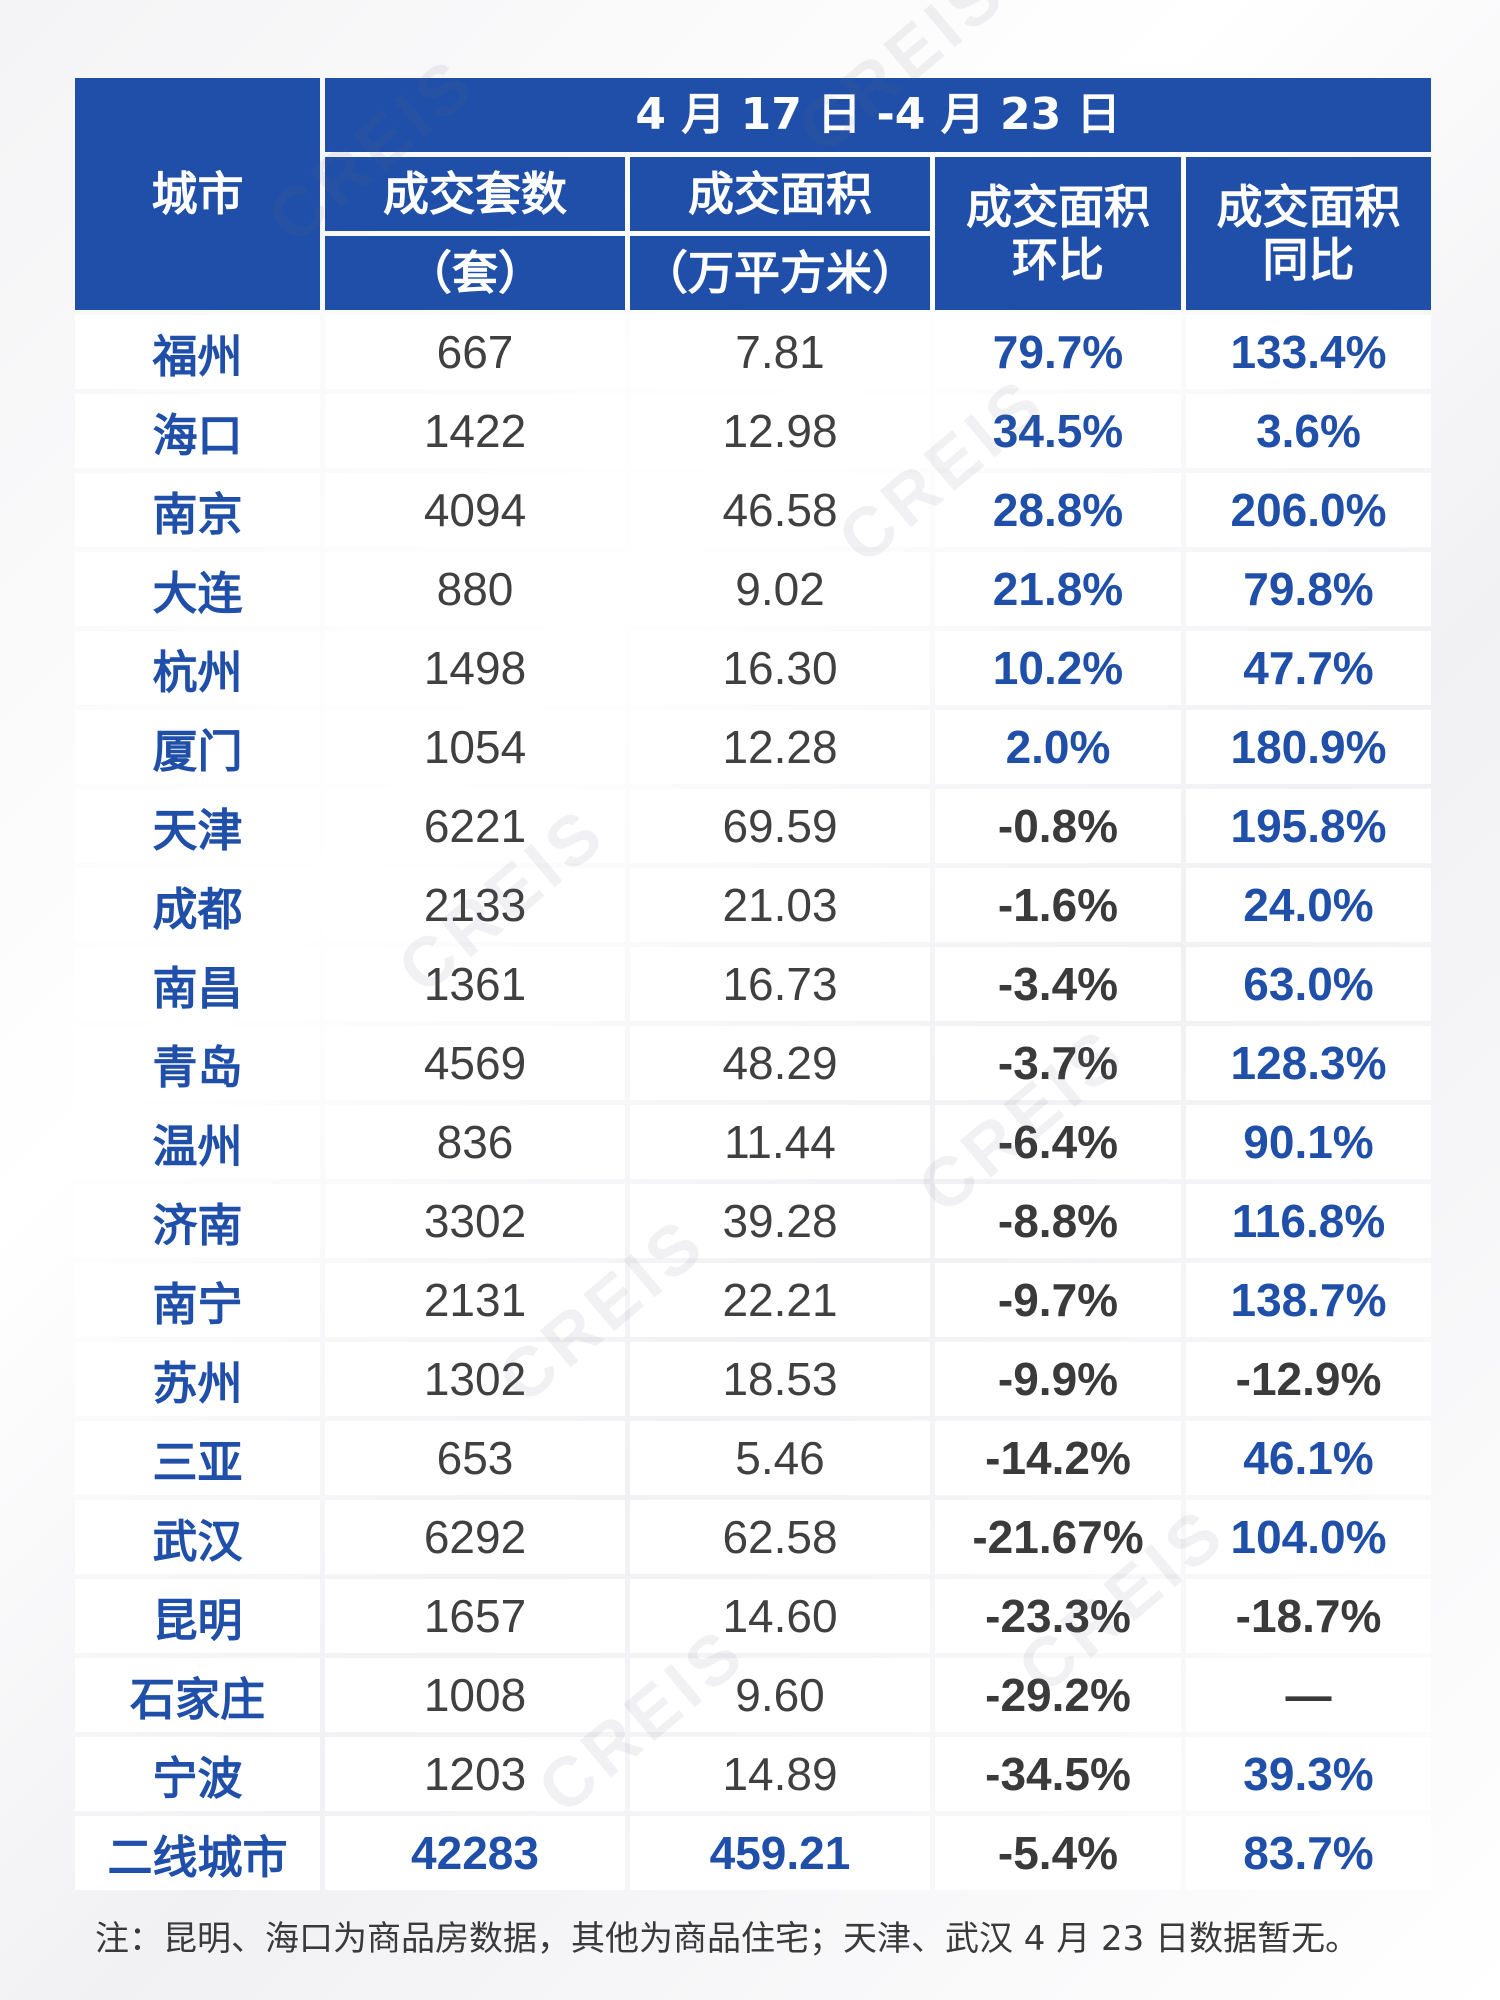 Image resolution: width=1500 pixels, height=2000 pixels. What do you see at coordinates (1308, 431) in the screenshot?
I see `cell-yoy: 3.6%` at bounding box center [1308, 431].